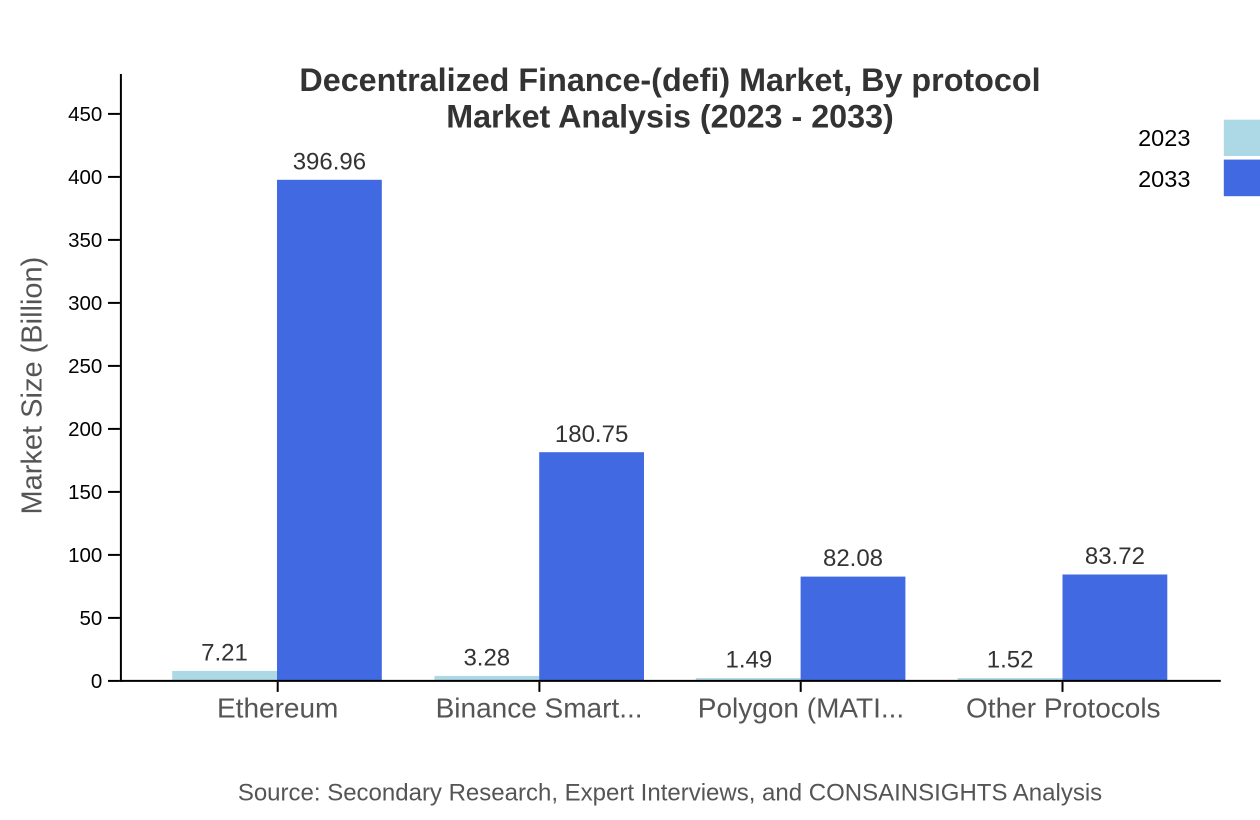  Describe the element at coordinates (670, 116) in the screenshot. I see `svg-text: Market Analysis (2023 - 2033)` at that location.